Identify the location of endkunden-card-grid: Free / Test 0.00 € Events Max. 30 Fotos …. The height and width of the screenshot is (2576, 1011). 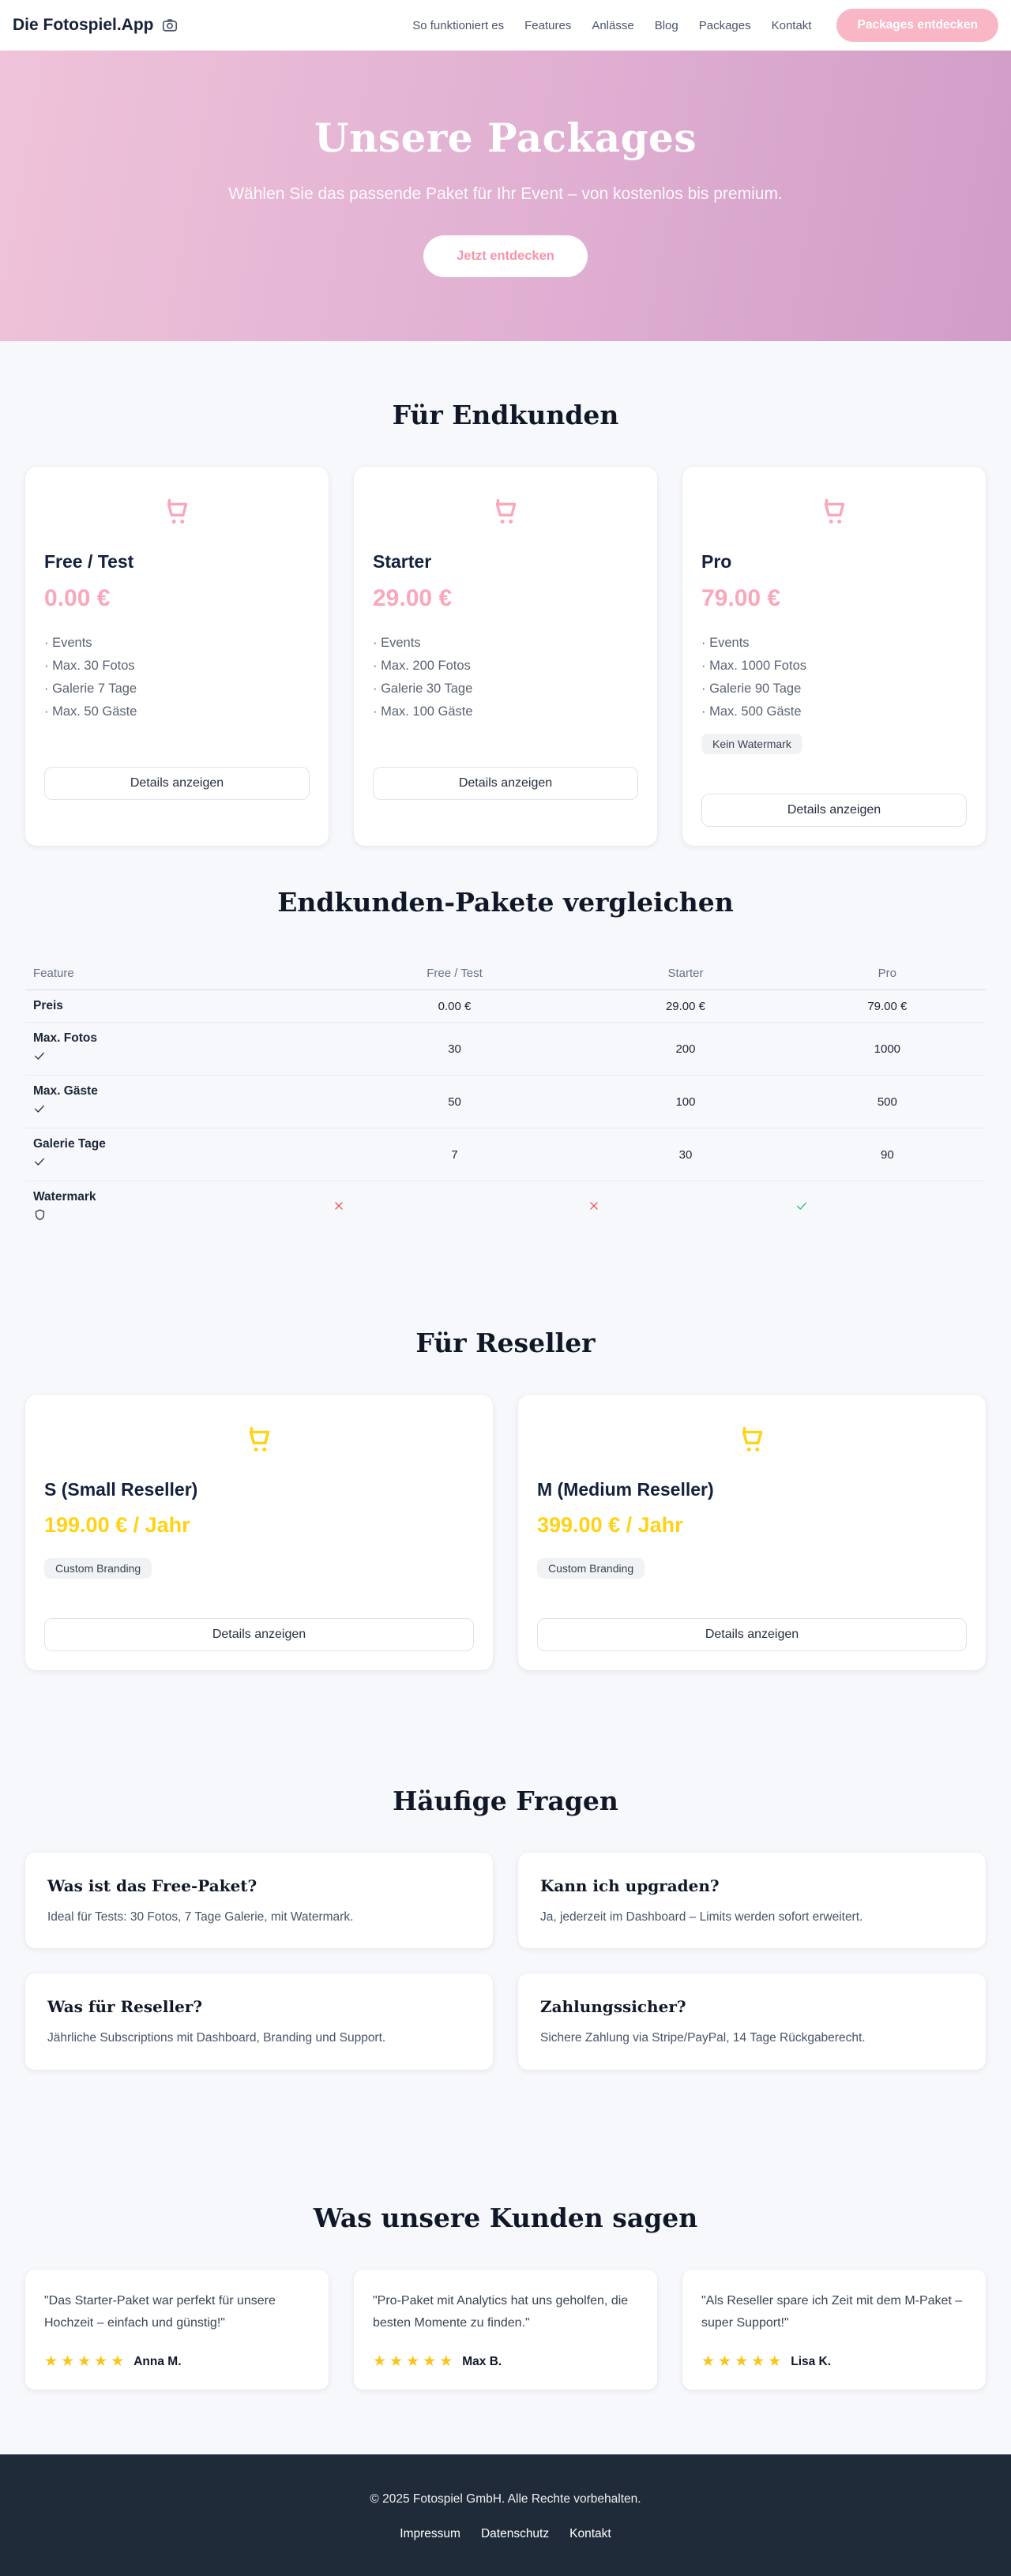
(505, 656).